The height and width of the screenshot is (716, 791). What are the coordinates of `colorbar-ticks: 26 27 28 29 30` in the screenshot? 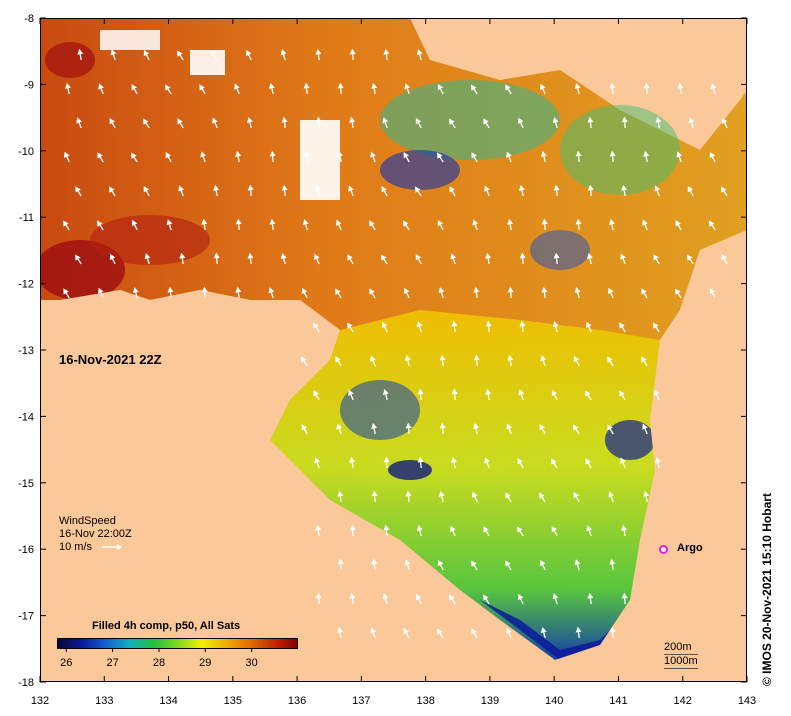 It's located at (159, 658).